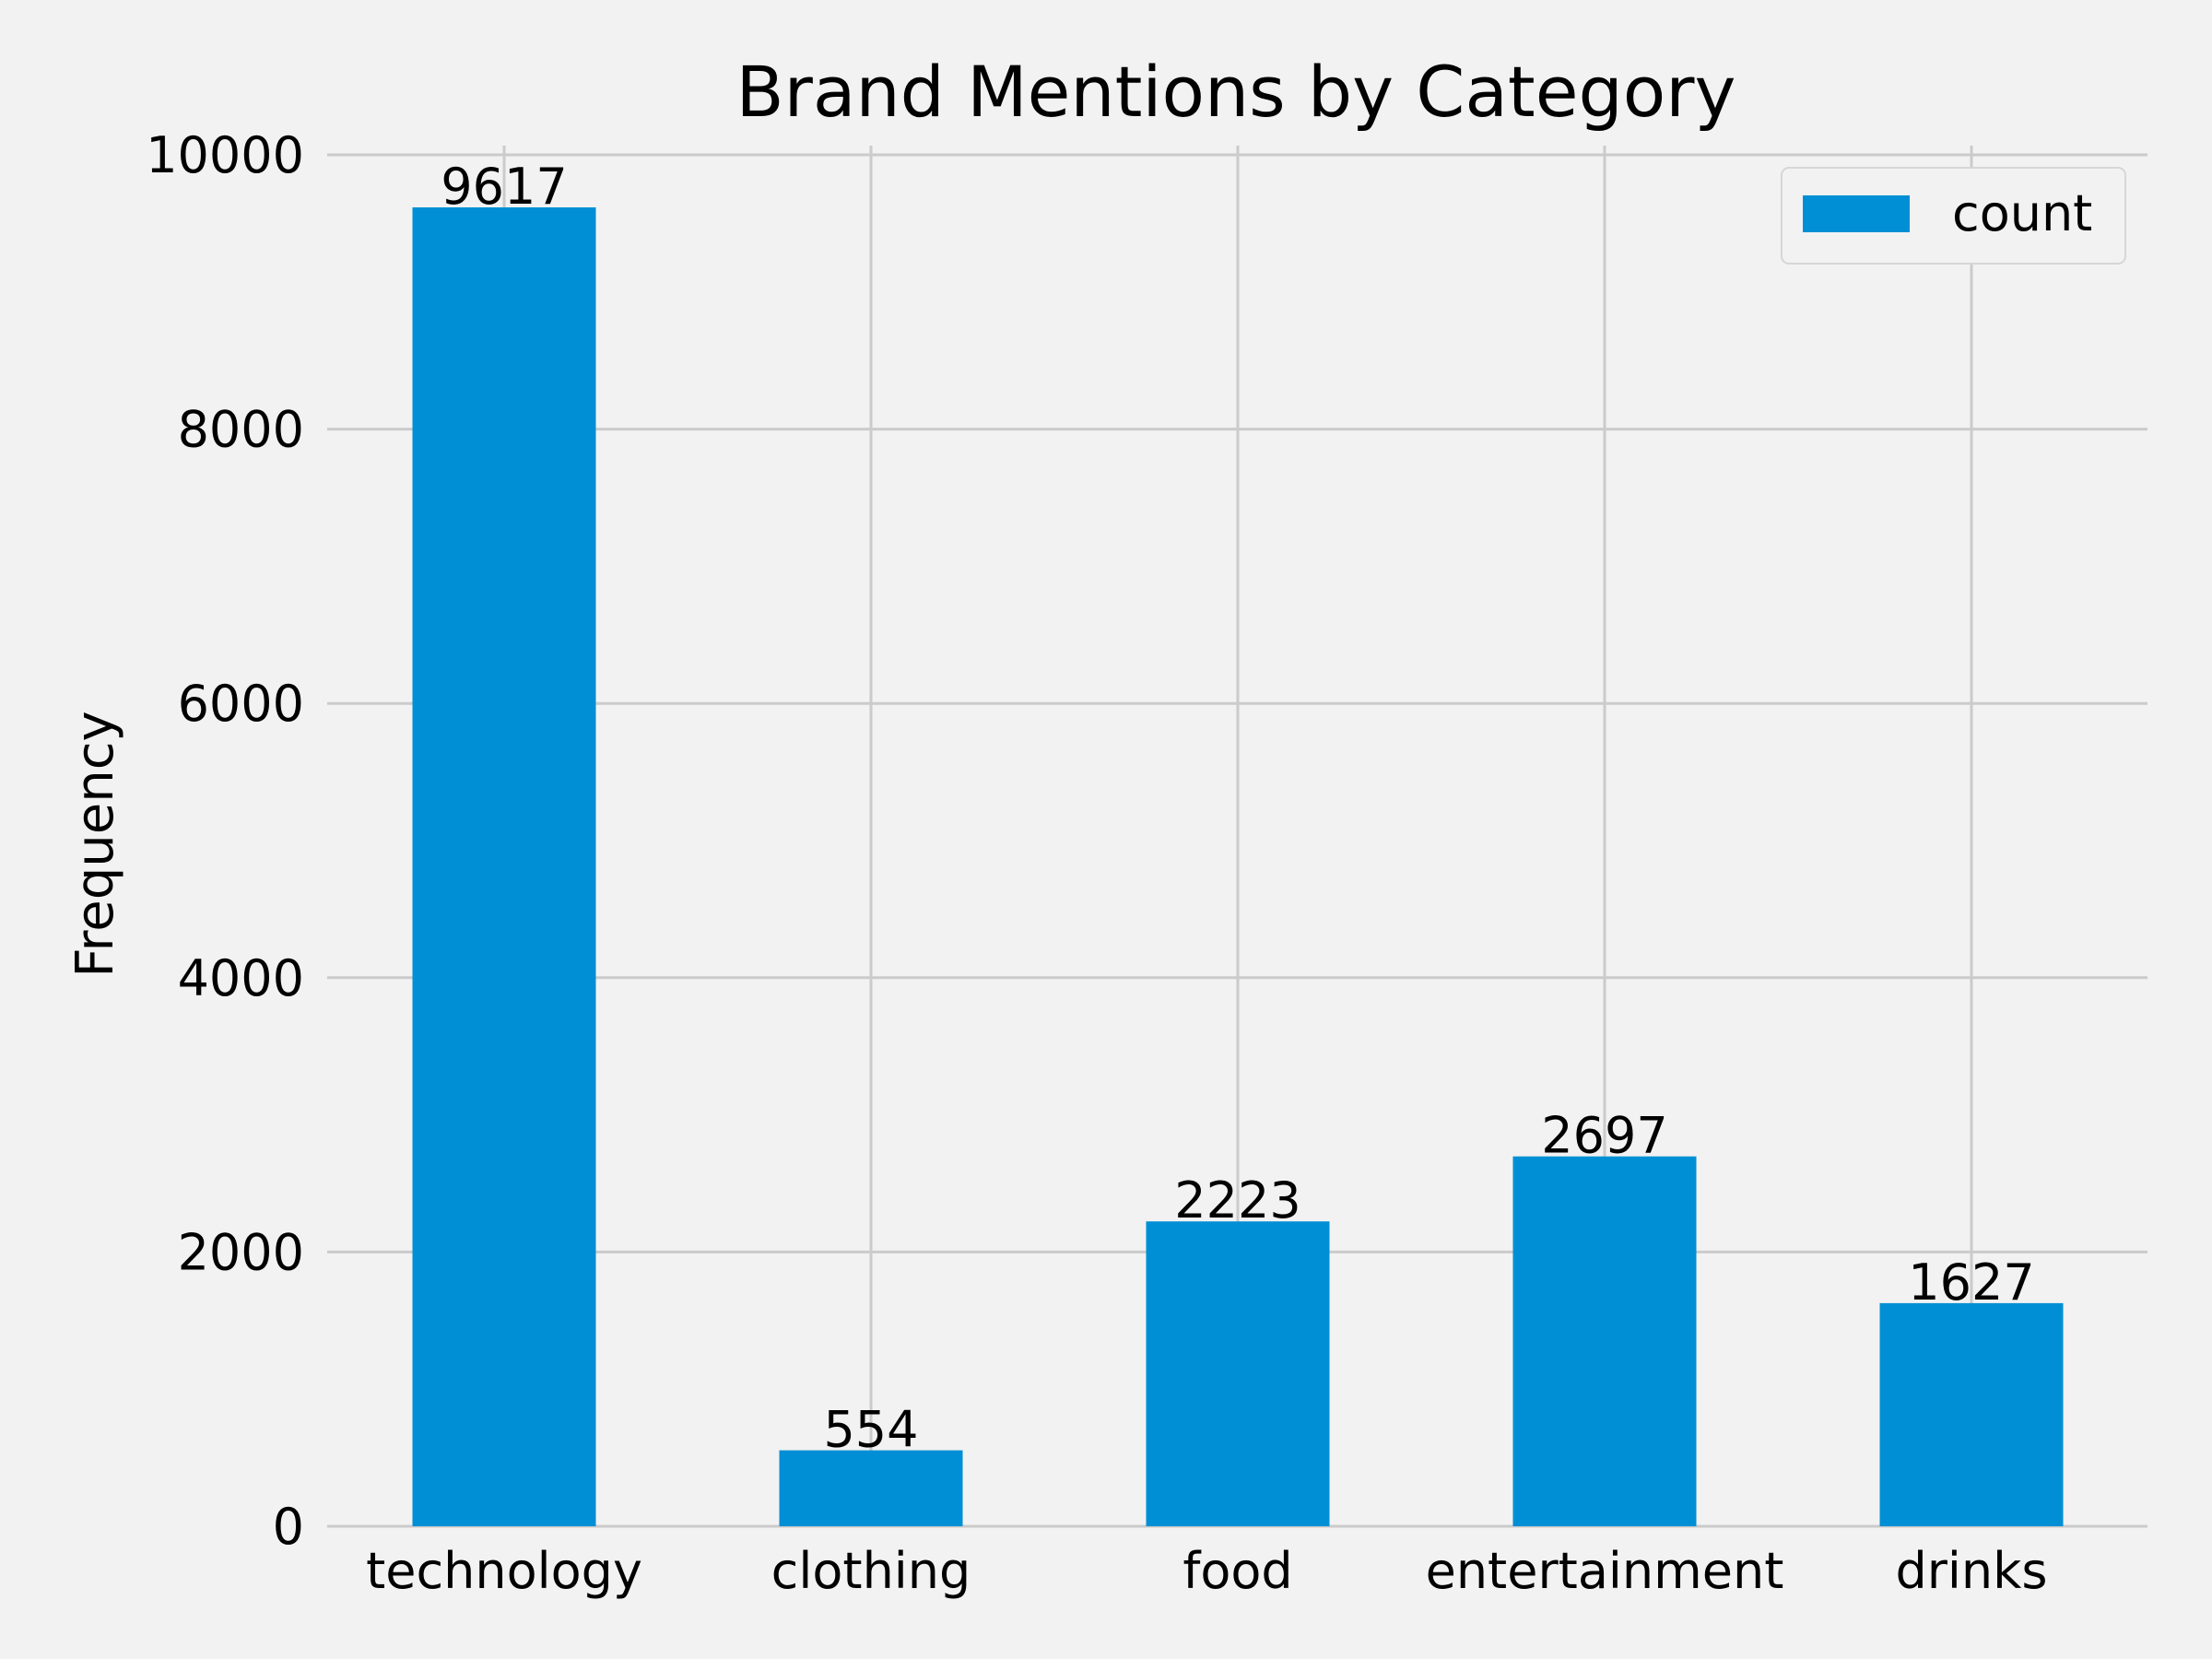 The height and width of the screenshot is (1659, 2212). Describe the element at coordinates (1604, 1136) in the screenshot. I see `data-label-entertainment: 2697` at that location.